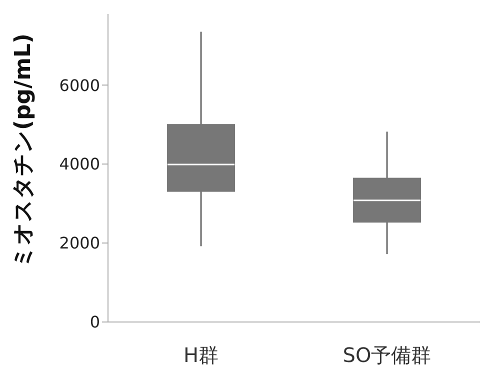  I want to click on y-tick-label: 2000, so click(79, 243).